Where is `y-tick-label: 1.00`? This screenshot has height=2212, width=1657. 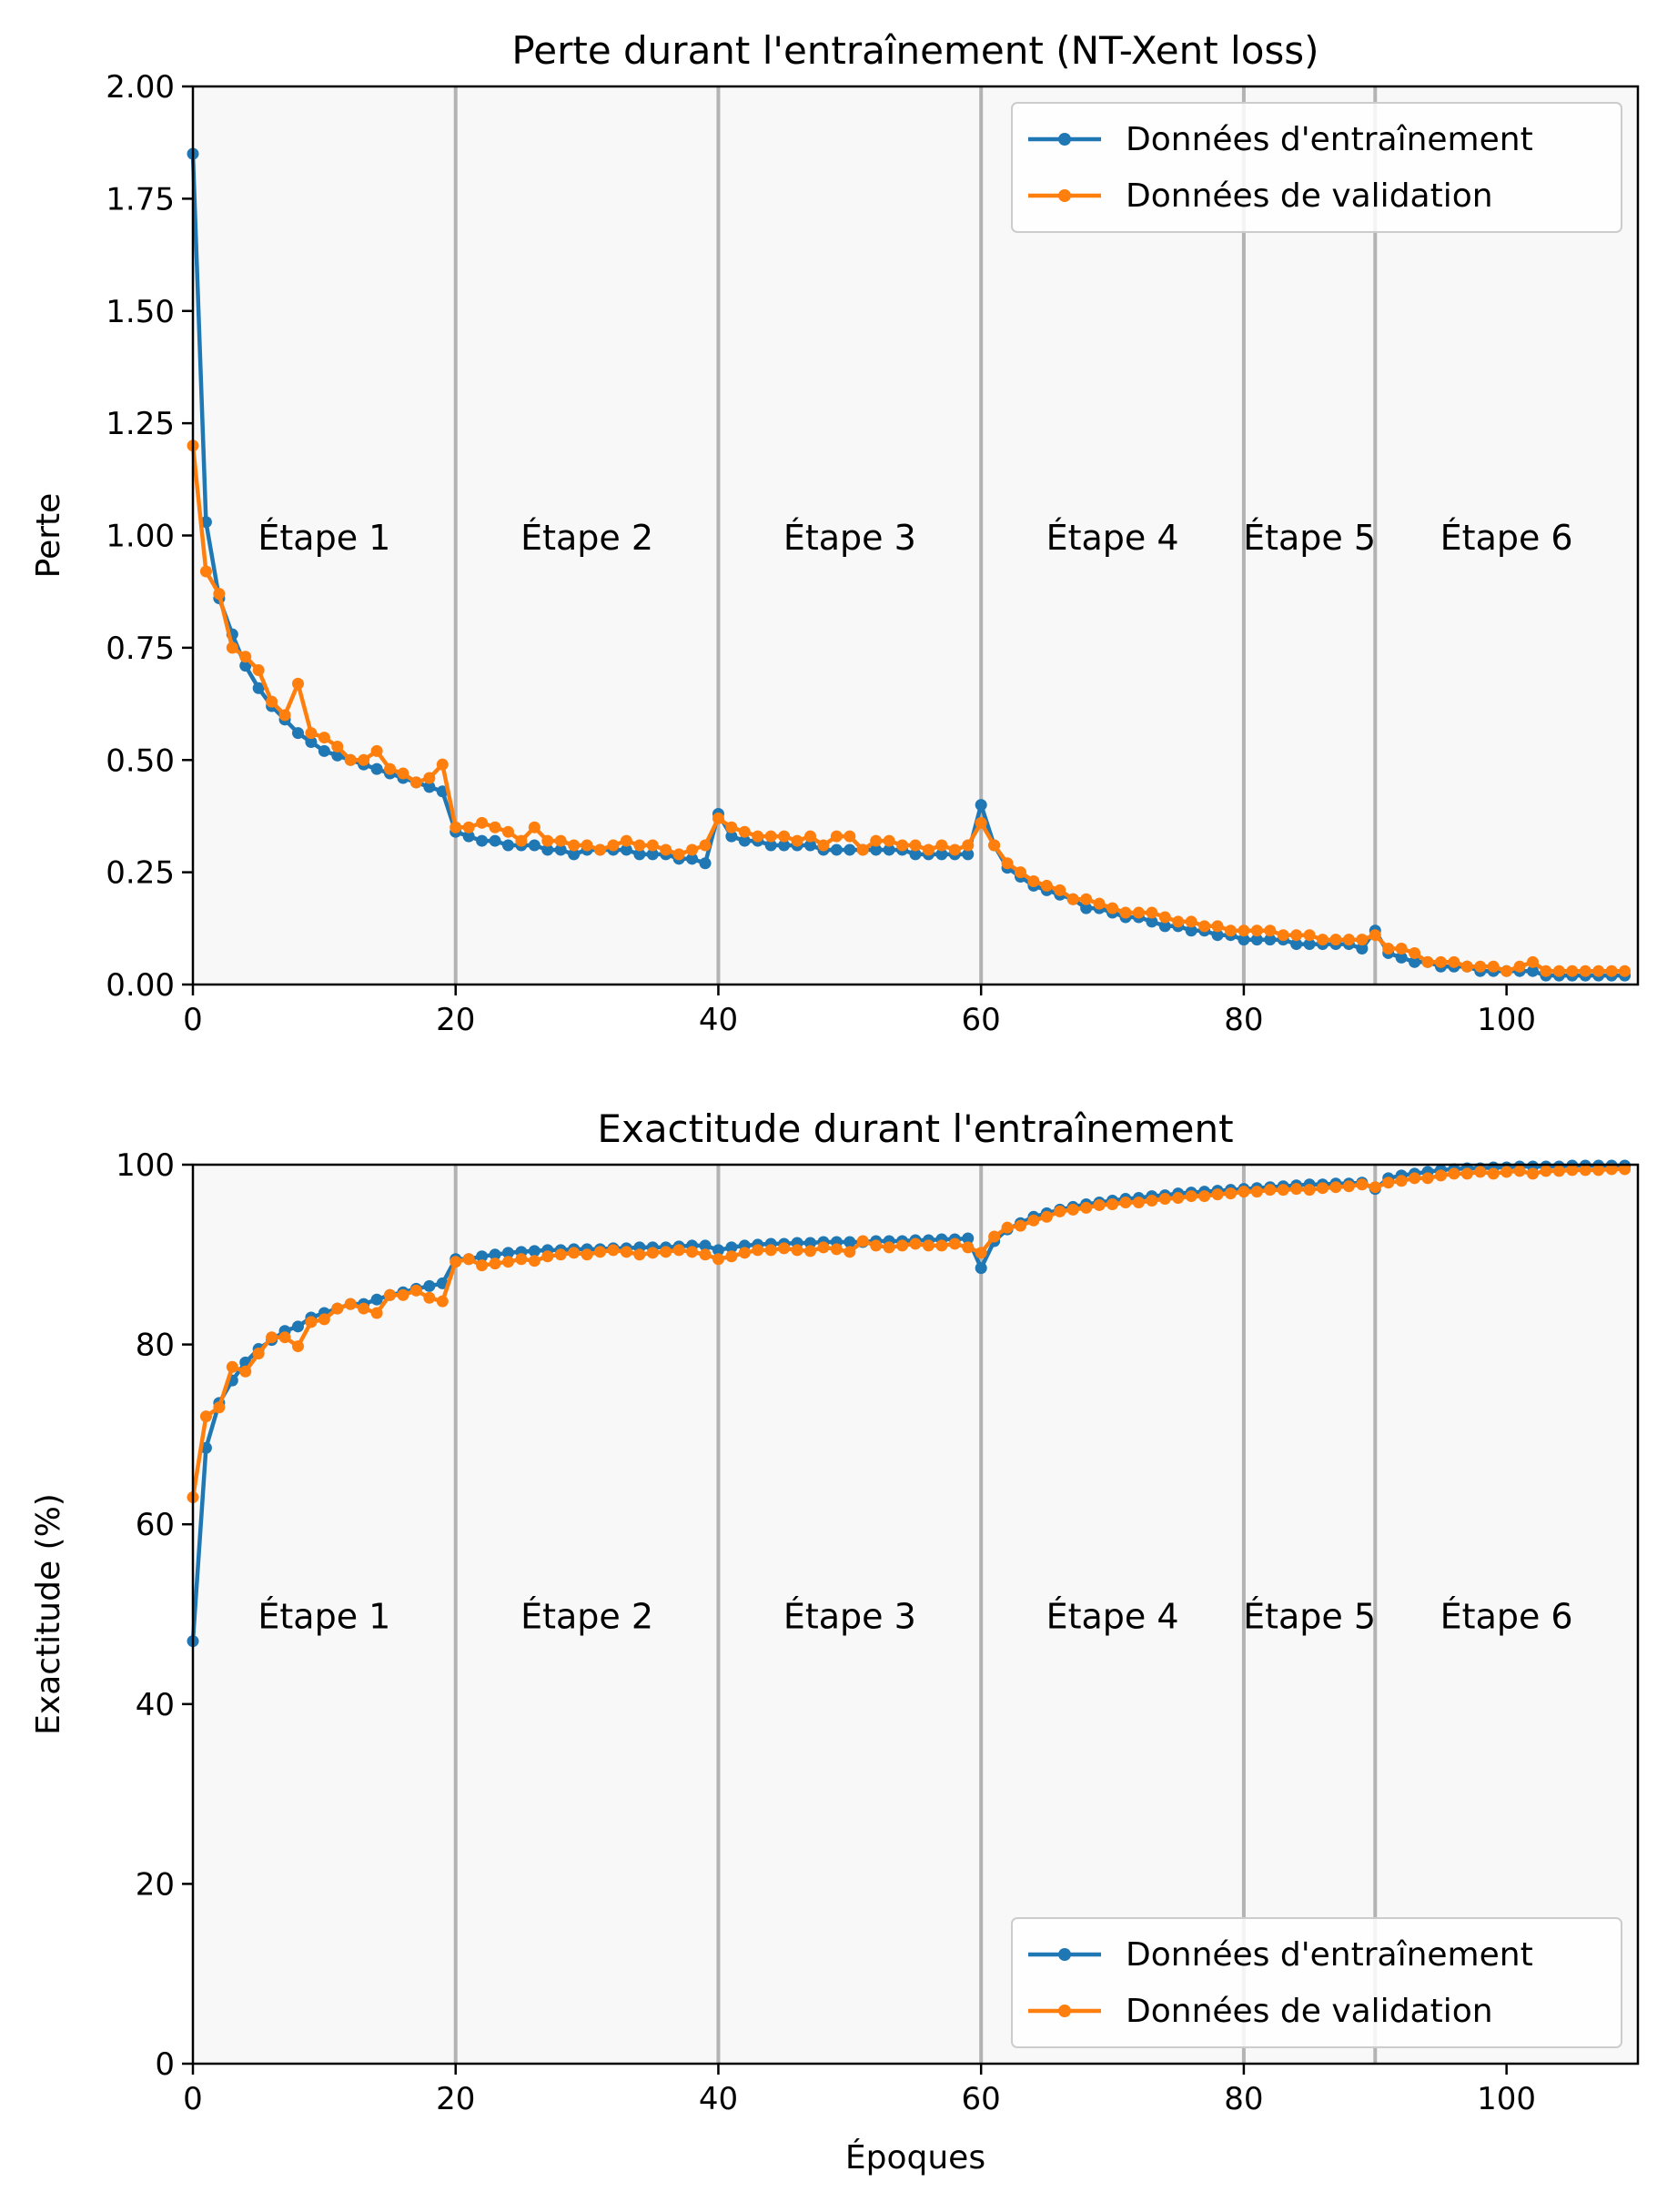 y-tick-label: 1.00 is located at coordinates (140, 537).